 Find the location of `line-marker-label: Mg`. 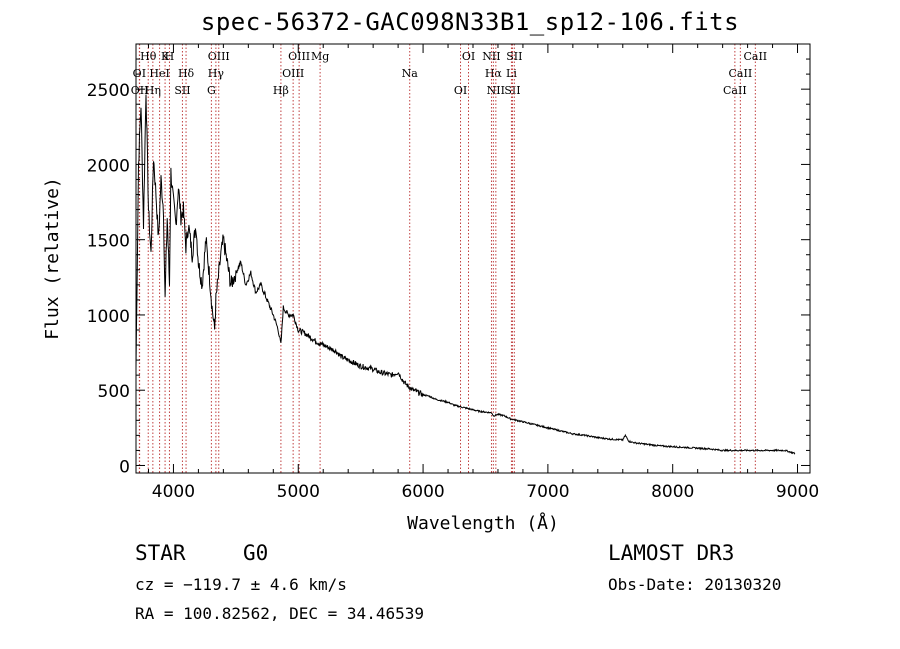

line-marker-label: Mg is located at coordinates (320, 56).